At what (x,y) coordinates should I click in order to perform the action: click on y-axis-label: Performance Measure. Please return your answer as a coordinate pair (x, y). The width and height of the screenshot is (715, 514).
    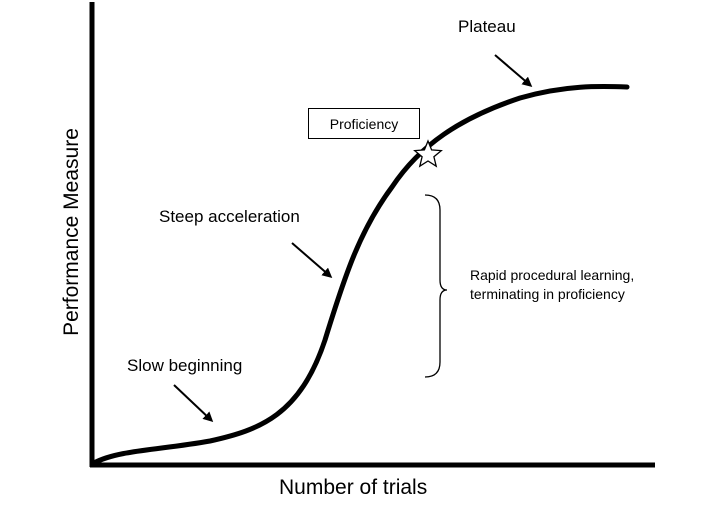
    Looking at the image, I should click on (71, 232).